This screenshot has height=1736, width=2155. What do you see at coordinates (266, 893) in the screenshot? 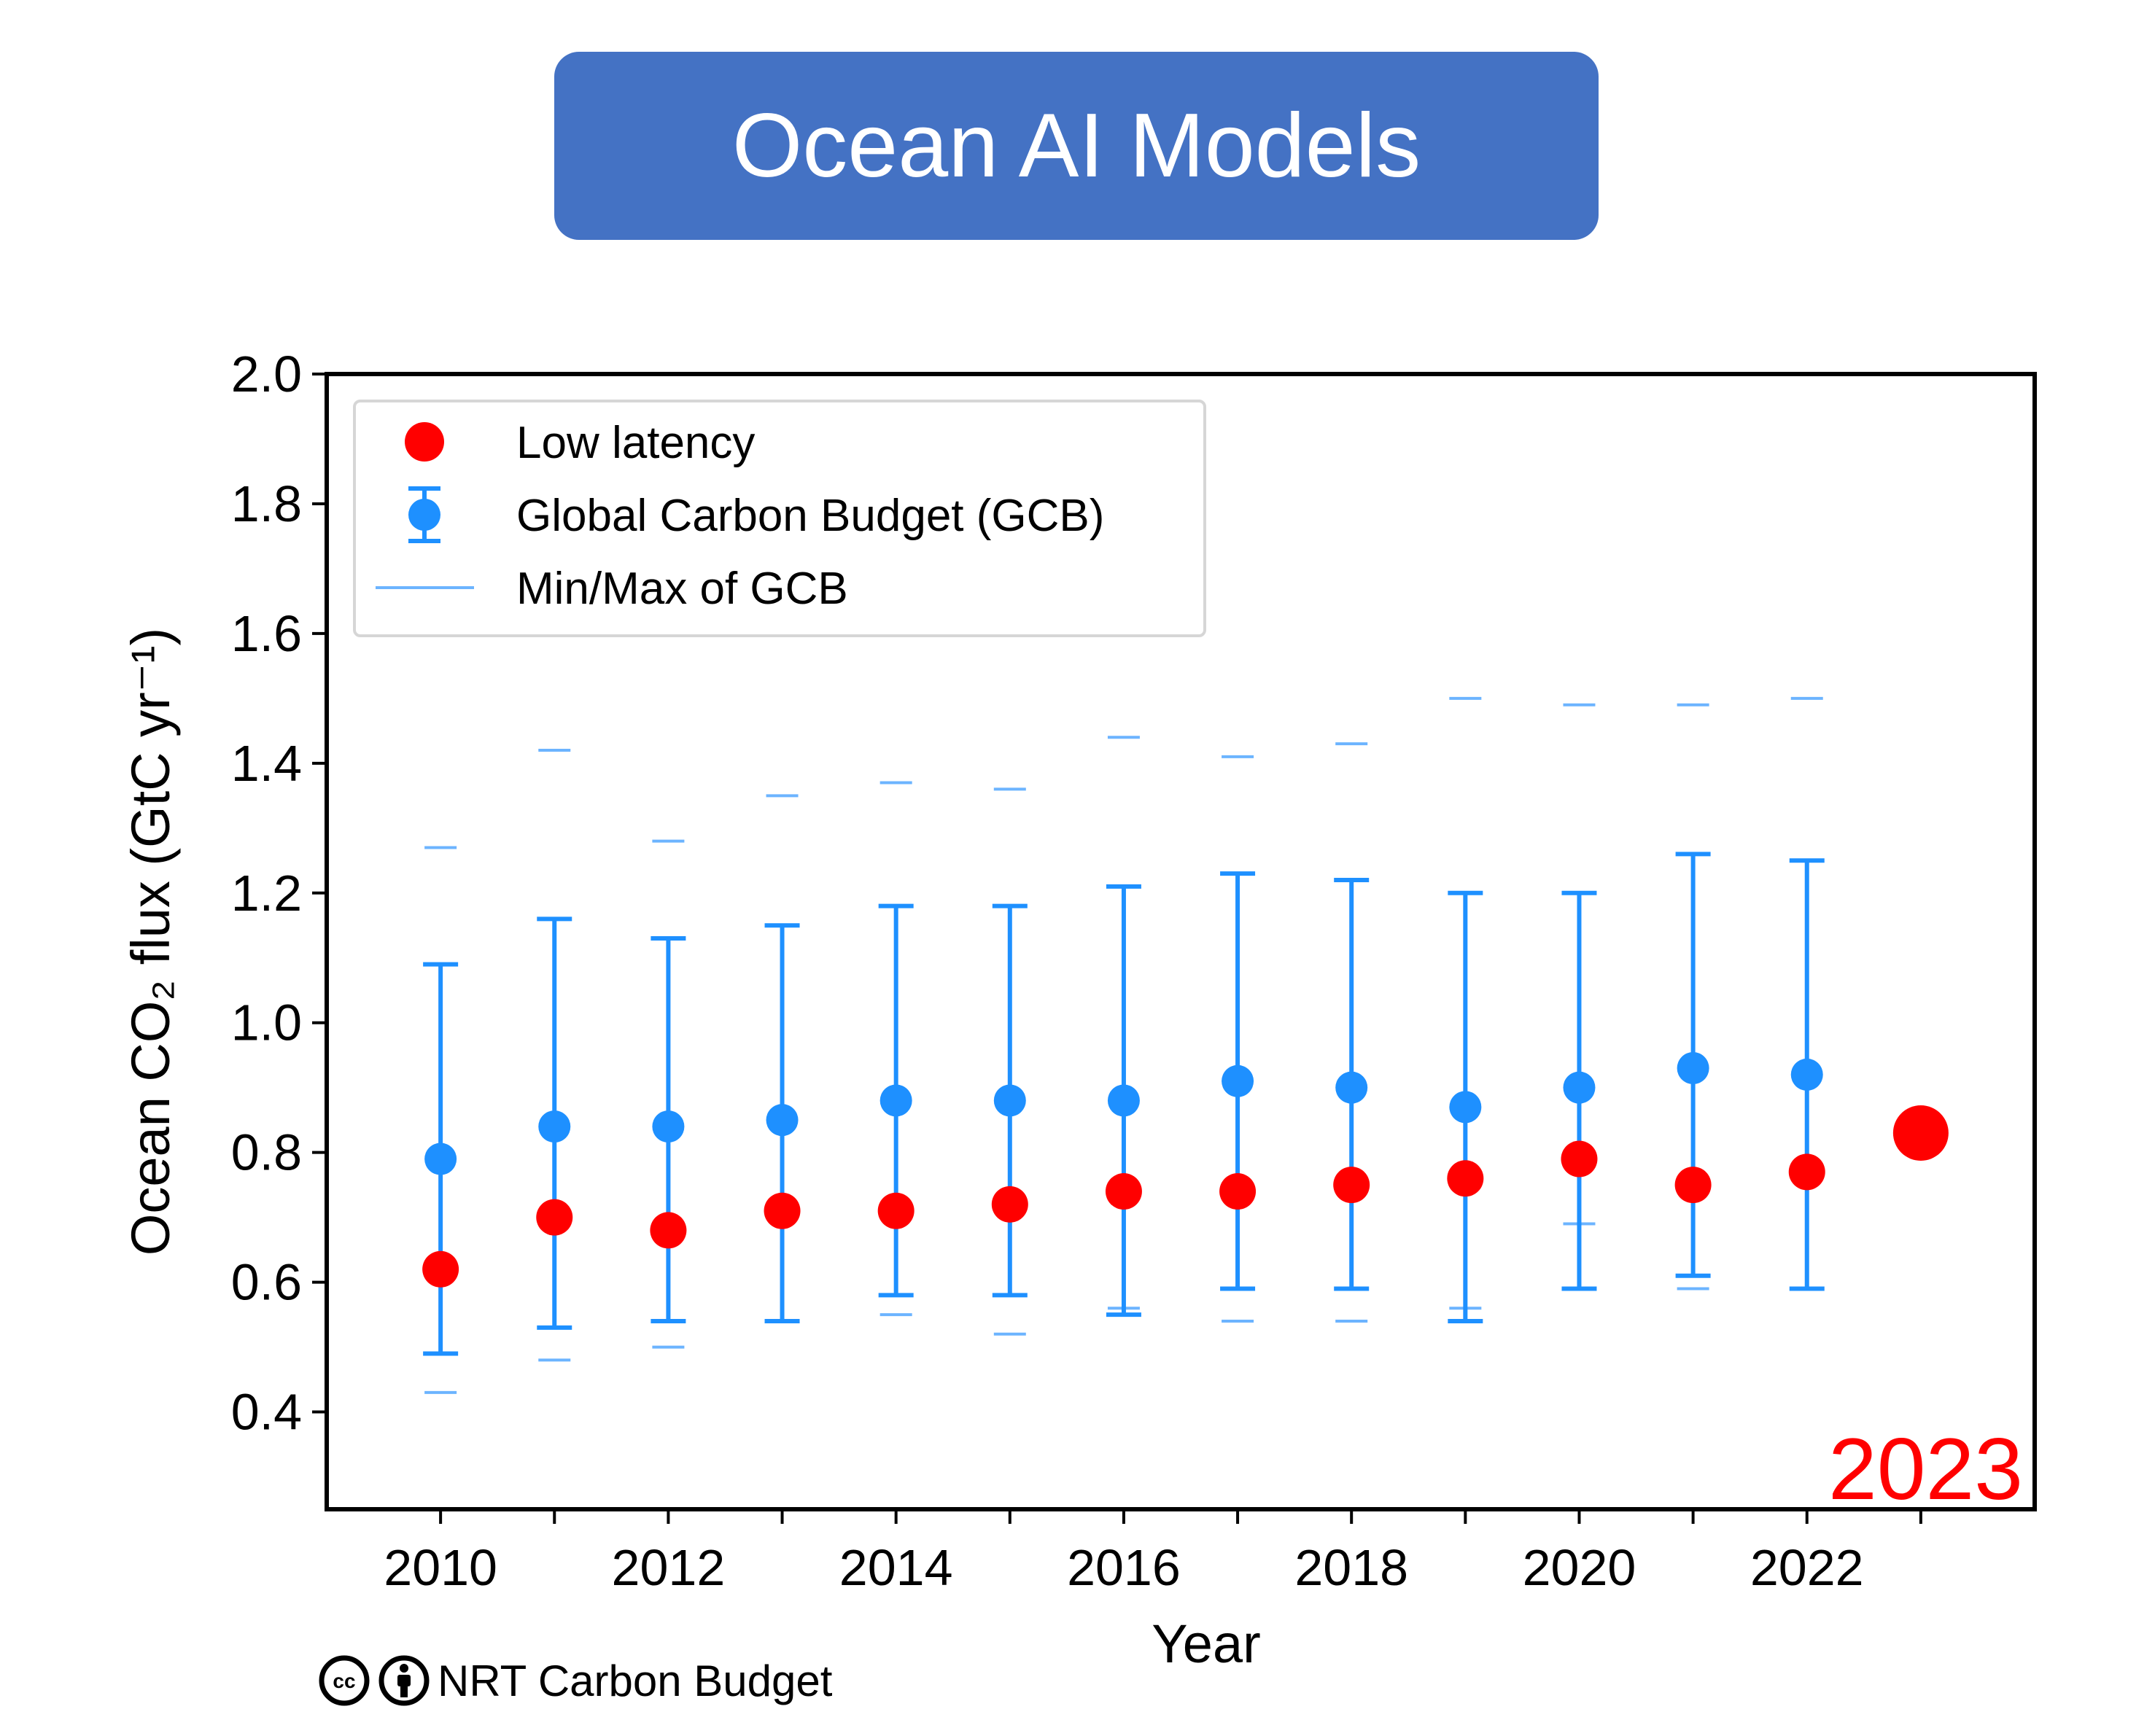
I see `y-tick-label: 1.2` at bounding box center [266, 893].